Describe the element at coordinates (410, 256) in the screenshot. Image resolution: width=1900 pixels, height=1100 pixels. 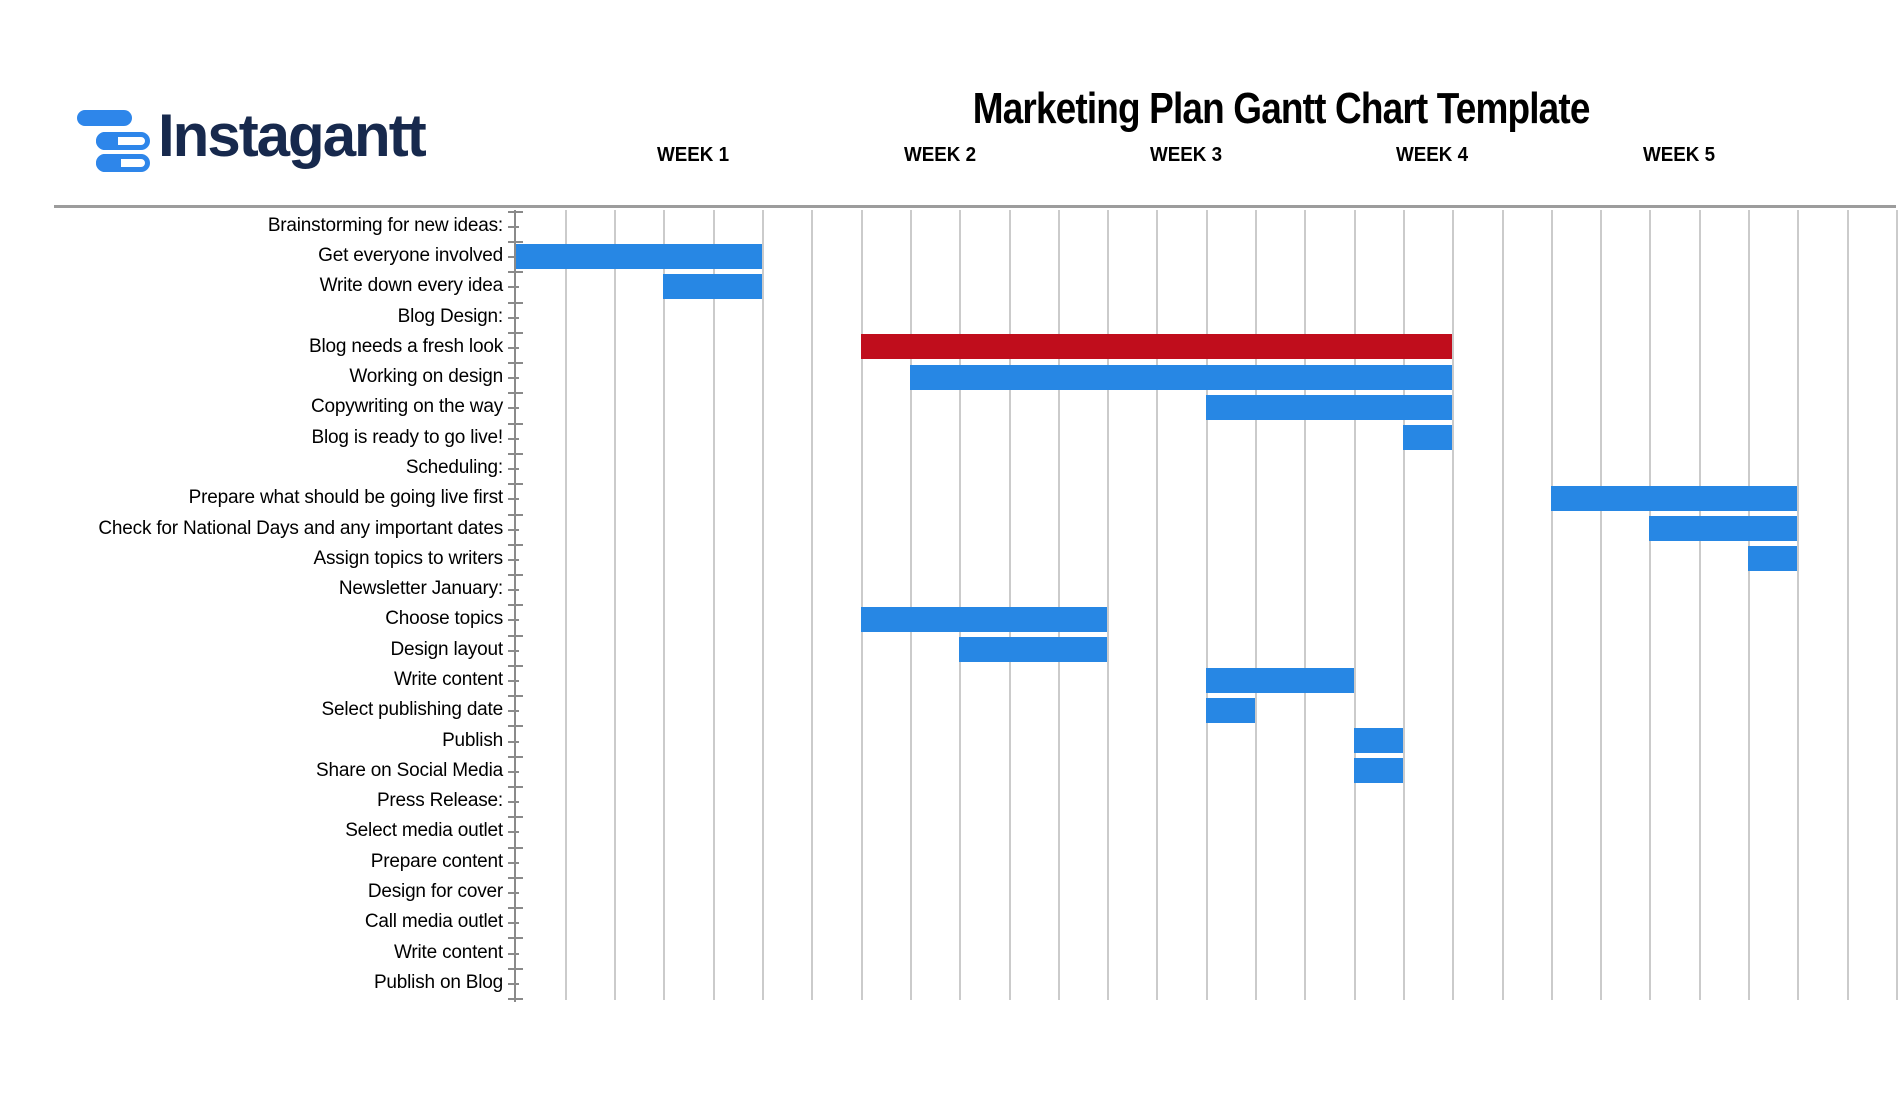
I see `task-label-get-everyone-involved: Get everyone involved` at that location.